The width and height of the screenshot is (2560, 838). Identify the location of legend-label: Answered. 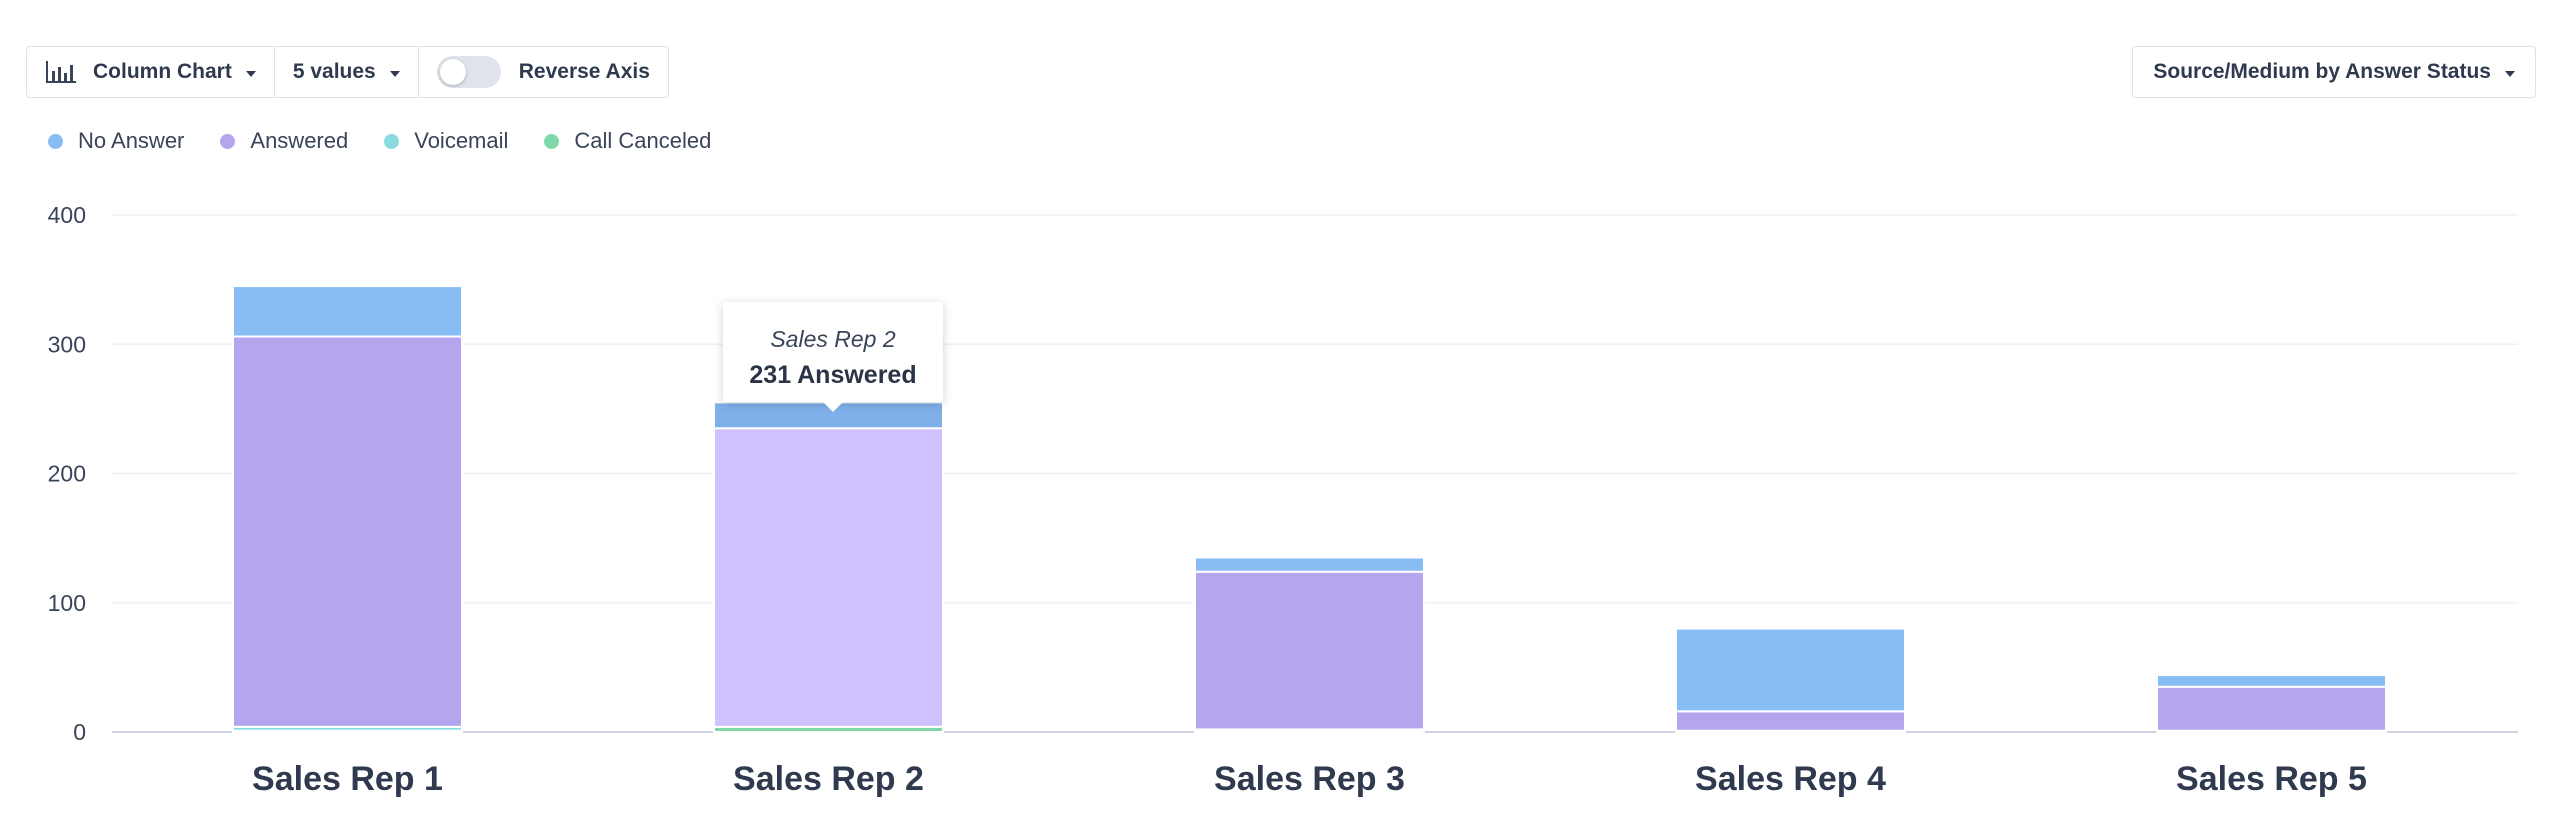
(299, 140).